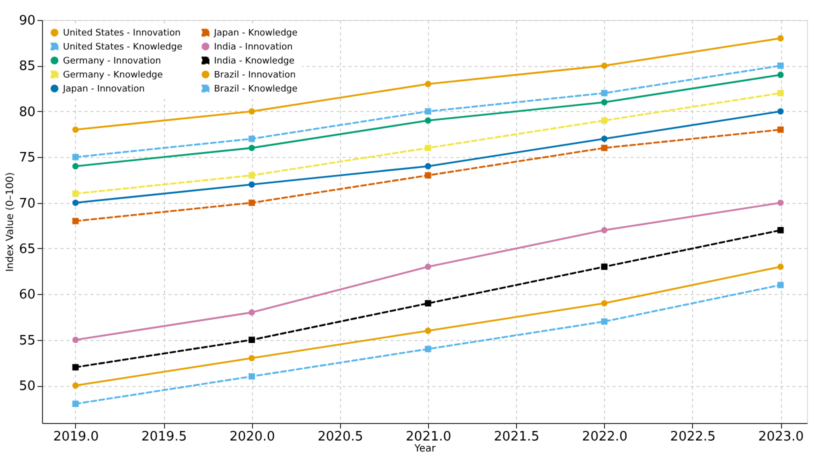 The height and width of the screenshot is (455, 813). Describe the element at coordinates (429, 437) in the screenshot. I see `x-tick-label: 2021.0` at that location.